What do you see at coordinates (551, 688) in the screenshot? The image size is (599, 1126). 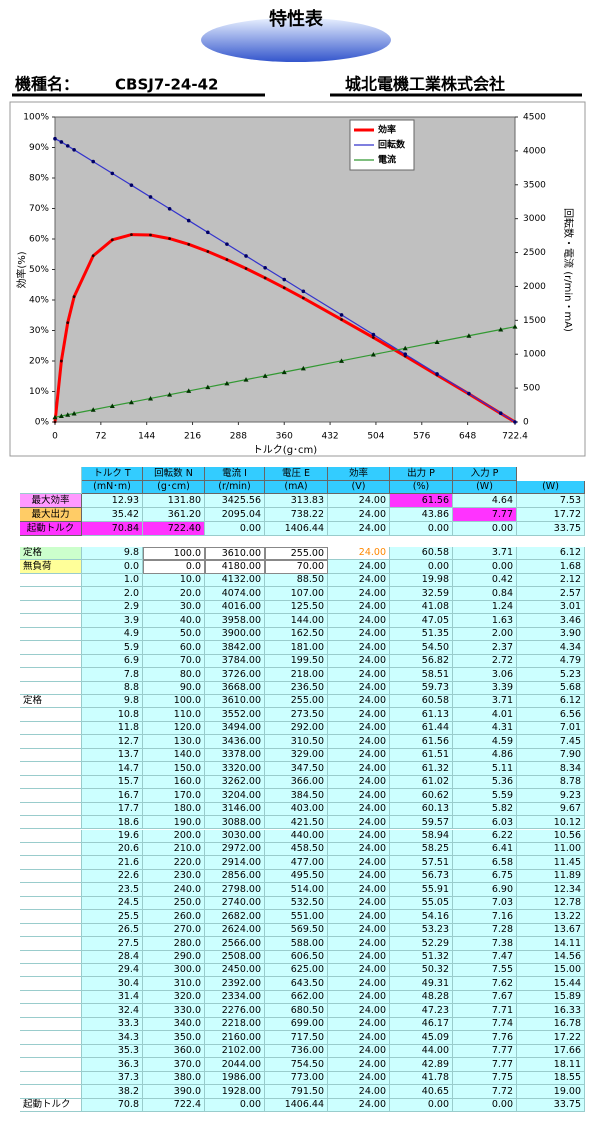 I see `data-cell: 5.68` at bounding box center [551, 688].